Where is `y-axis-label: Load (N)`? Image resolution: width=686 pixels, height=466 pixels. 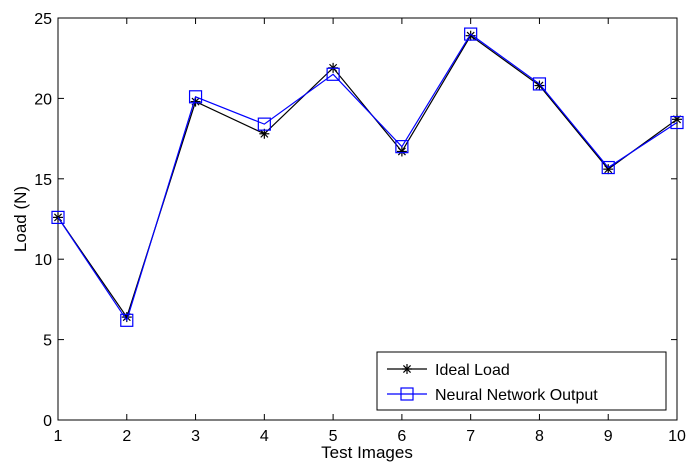 y-axis-label: Load (N) is located at coordinates (20, 219).